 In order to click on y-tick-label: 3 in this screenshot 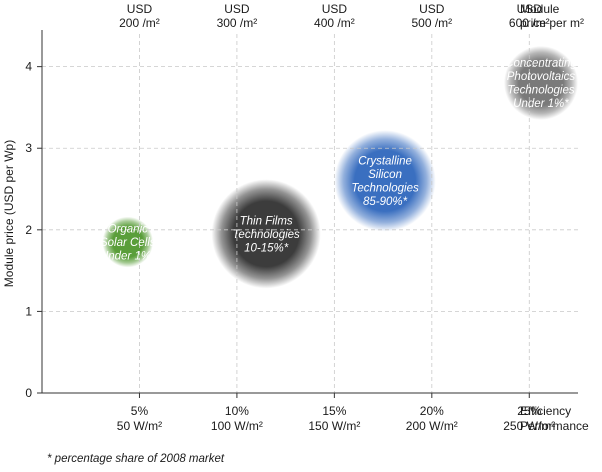, I will do `click(28, 148)`.